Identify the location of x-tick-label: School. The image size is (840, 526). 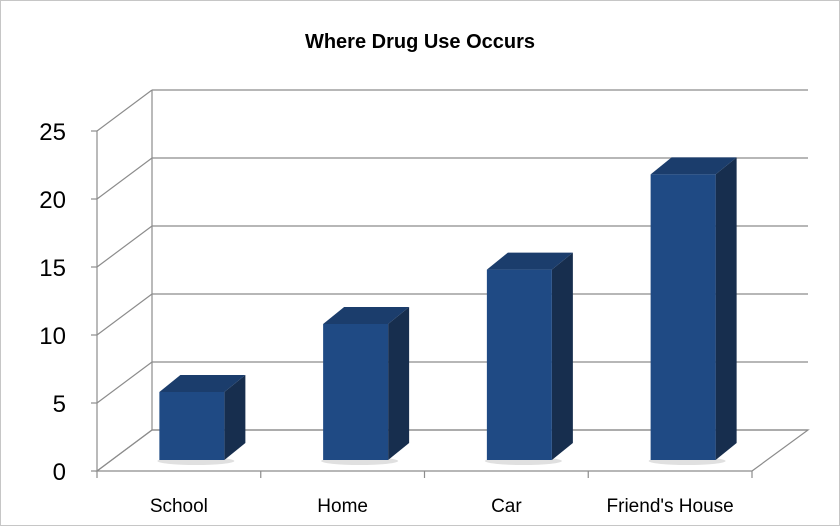
(179, 506).